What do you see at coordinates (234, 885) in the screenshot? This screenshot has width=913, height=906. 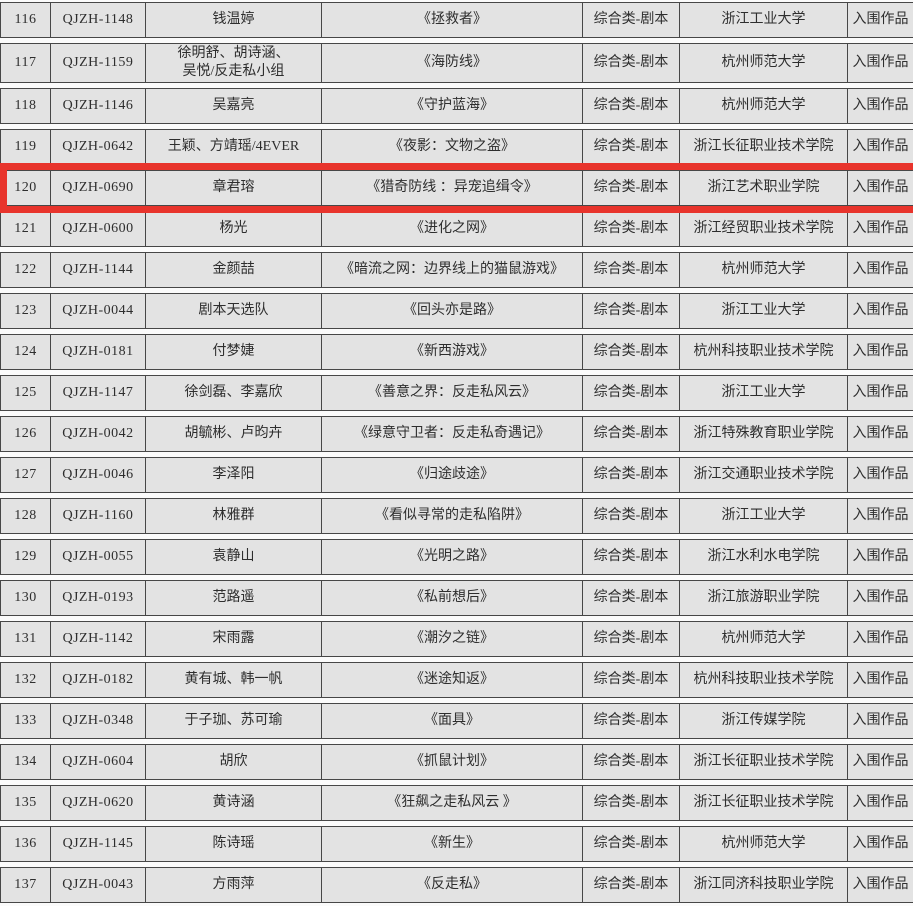 I see `cell-author: 方雨萍` at bounding box center [234, 885].